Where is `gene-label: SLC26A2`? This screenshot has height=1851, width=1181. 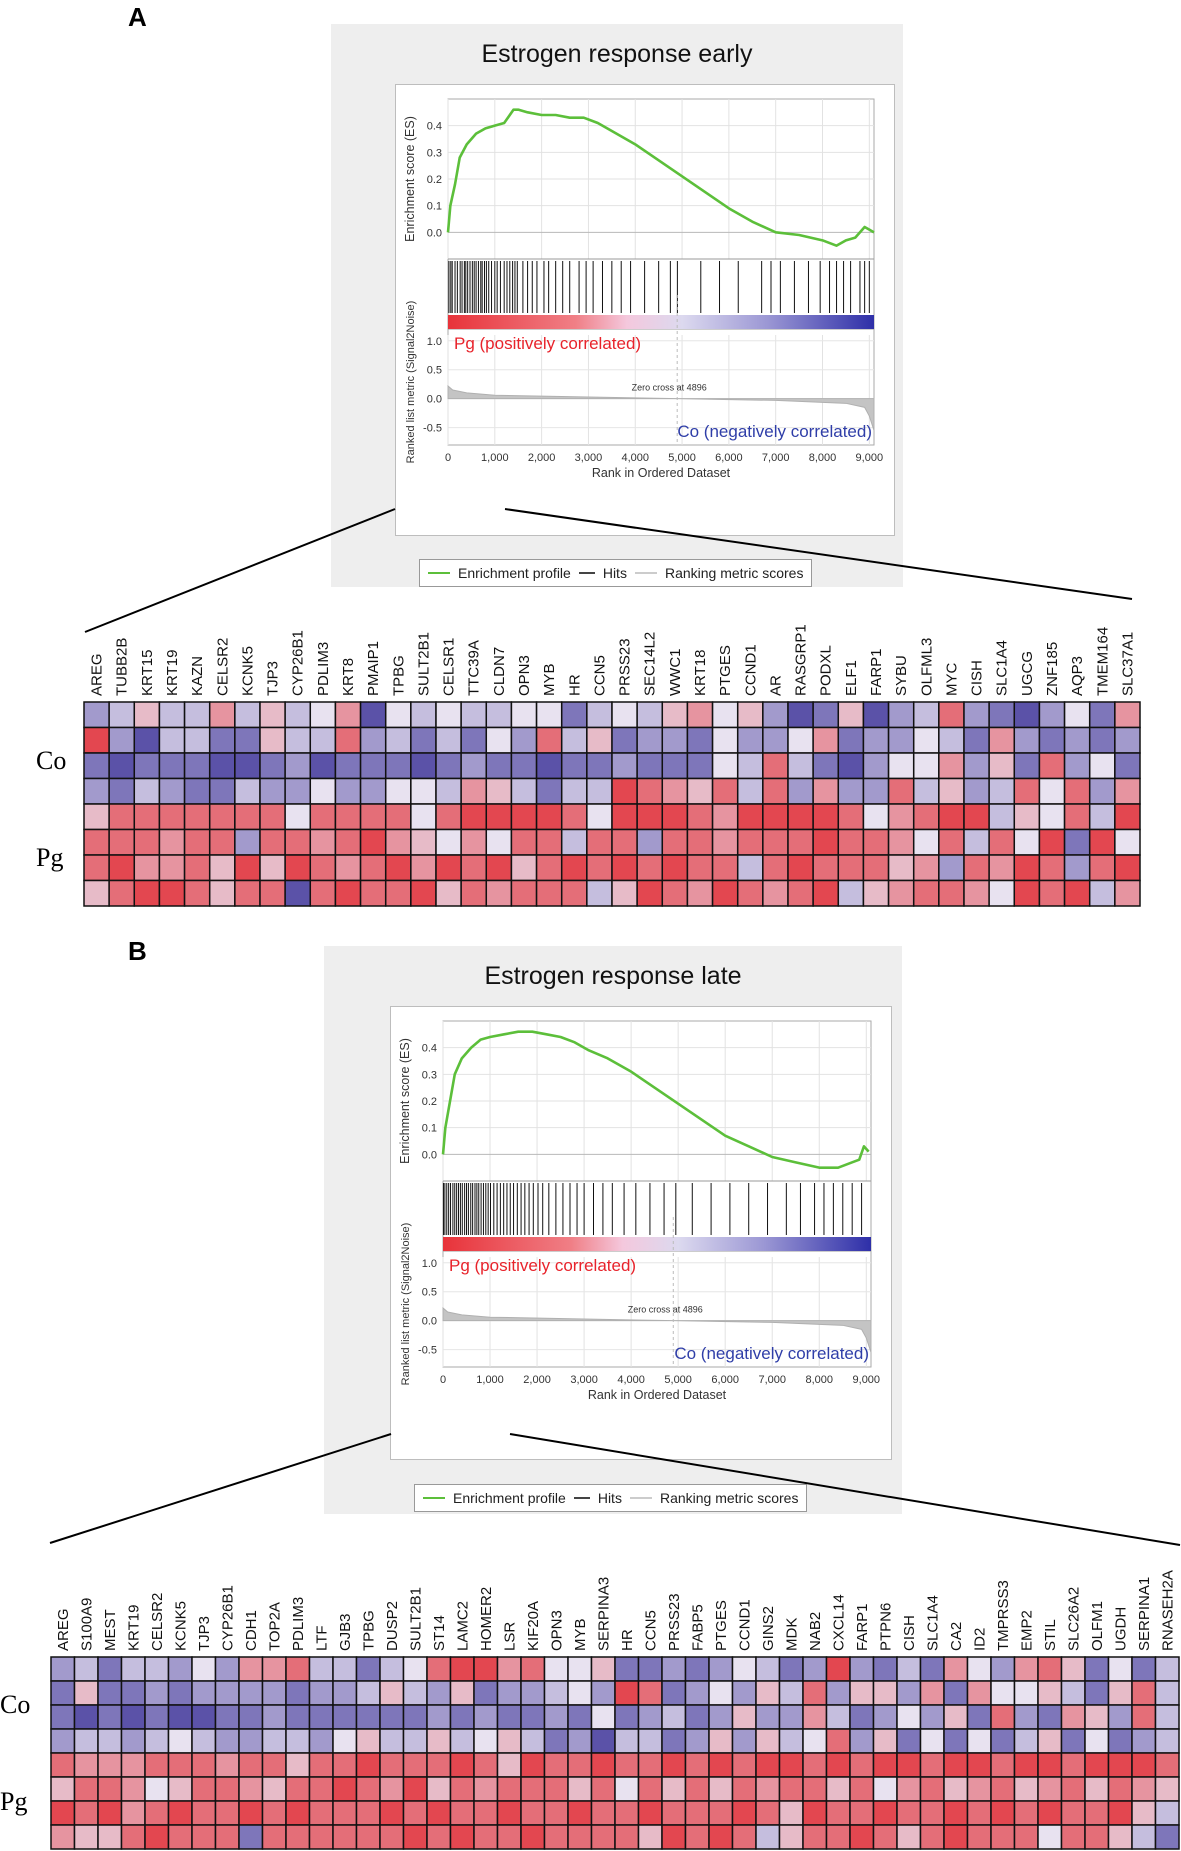
gene-label: SLC26A2 is located at coordinates (1073, 1619).